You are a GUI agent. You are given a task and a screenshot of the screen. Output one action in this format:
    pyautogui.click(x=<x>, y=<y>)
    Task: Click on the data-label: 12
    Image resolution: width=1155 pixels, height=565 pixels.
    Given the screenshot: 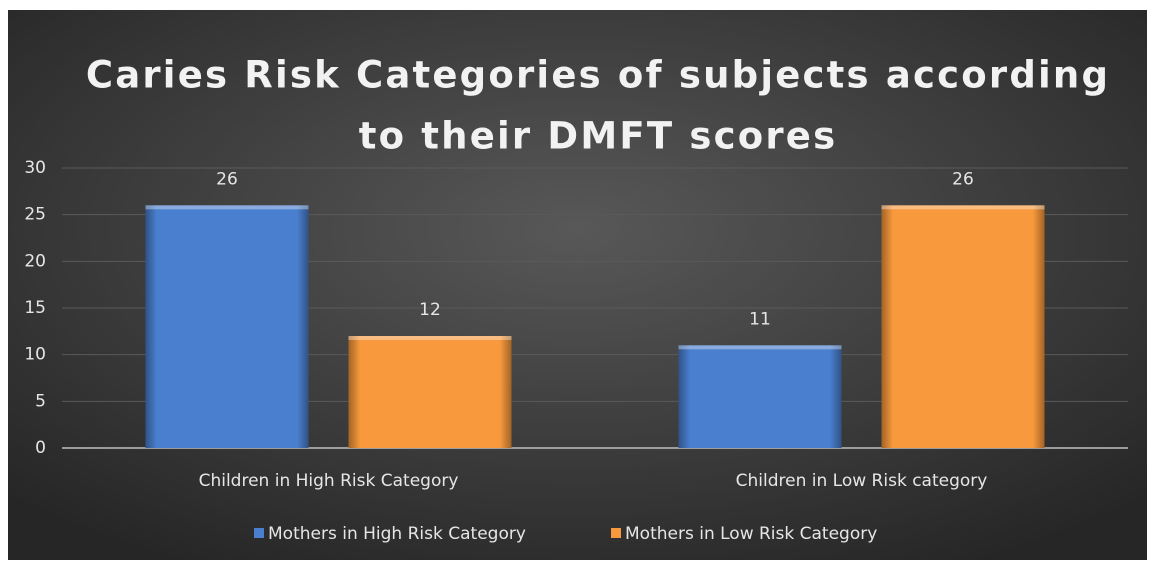 What is the action you would take?
    pyautogui.click(x=430, y=310)
    